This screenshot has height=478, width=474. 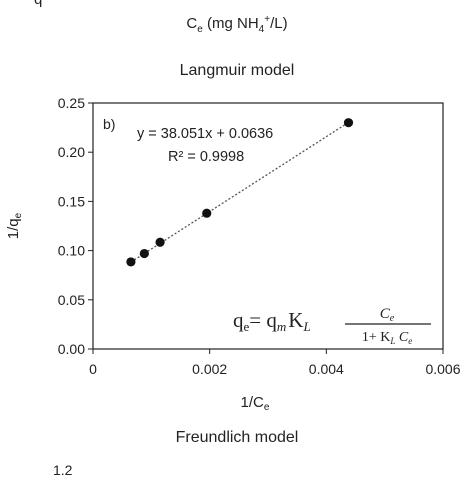 What do you see at coordinates (402, 337) in the screenshot?
I see `formula-den-c: C` at bounding box center [402, 337].